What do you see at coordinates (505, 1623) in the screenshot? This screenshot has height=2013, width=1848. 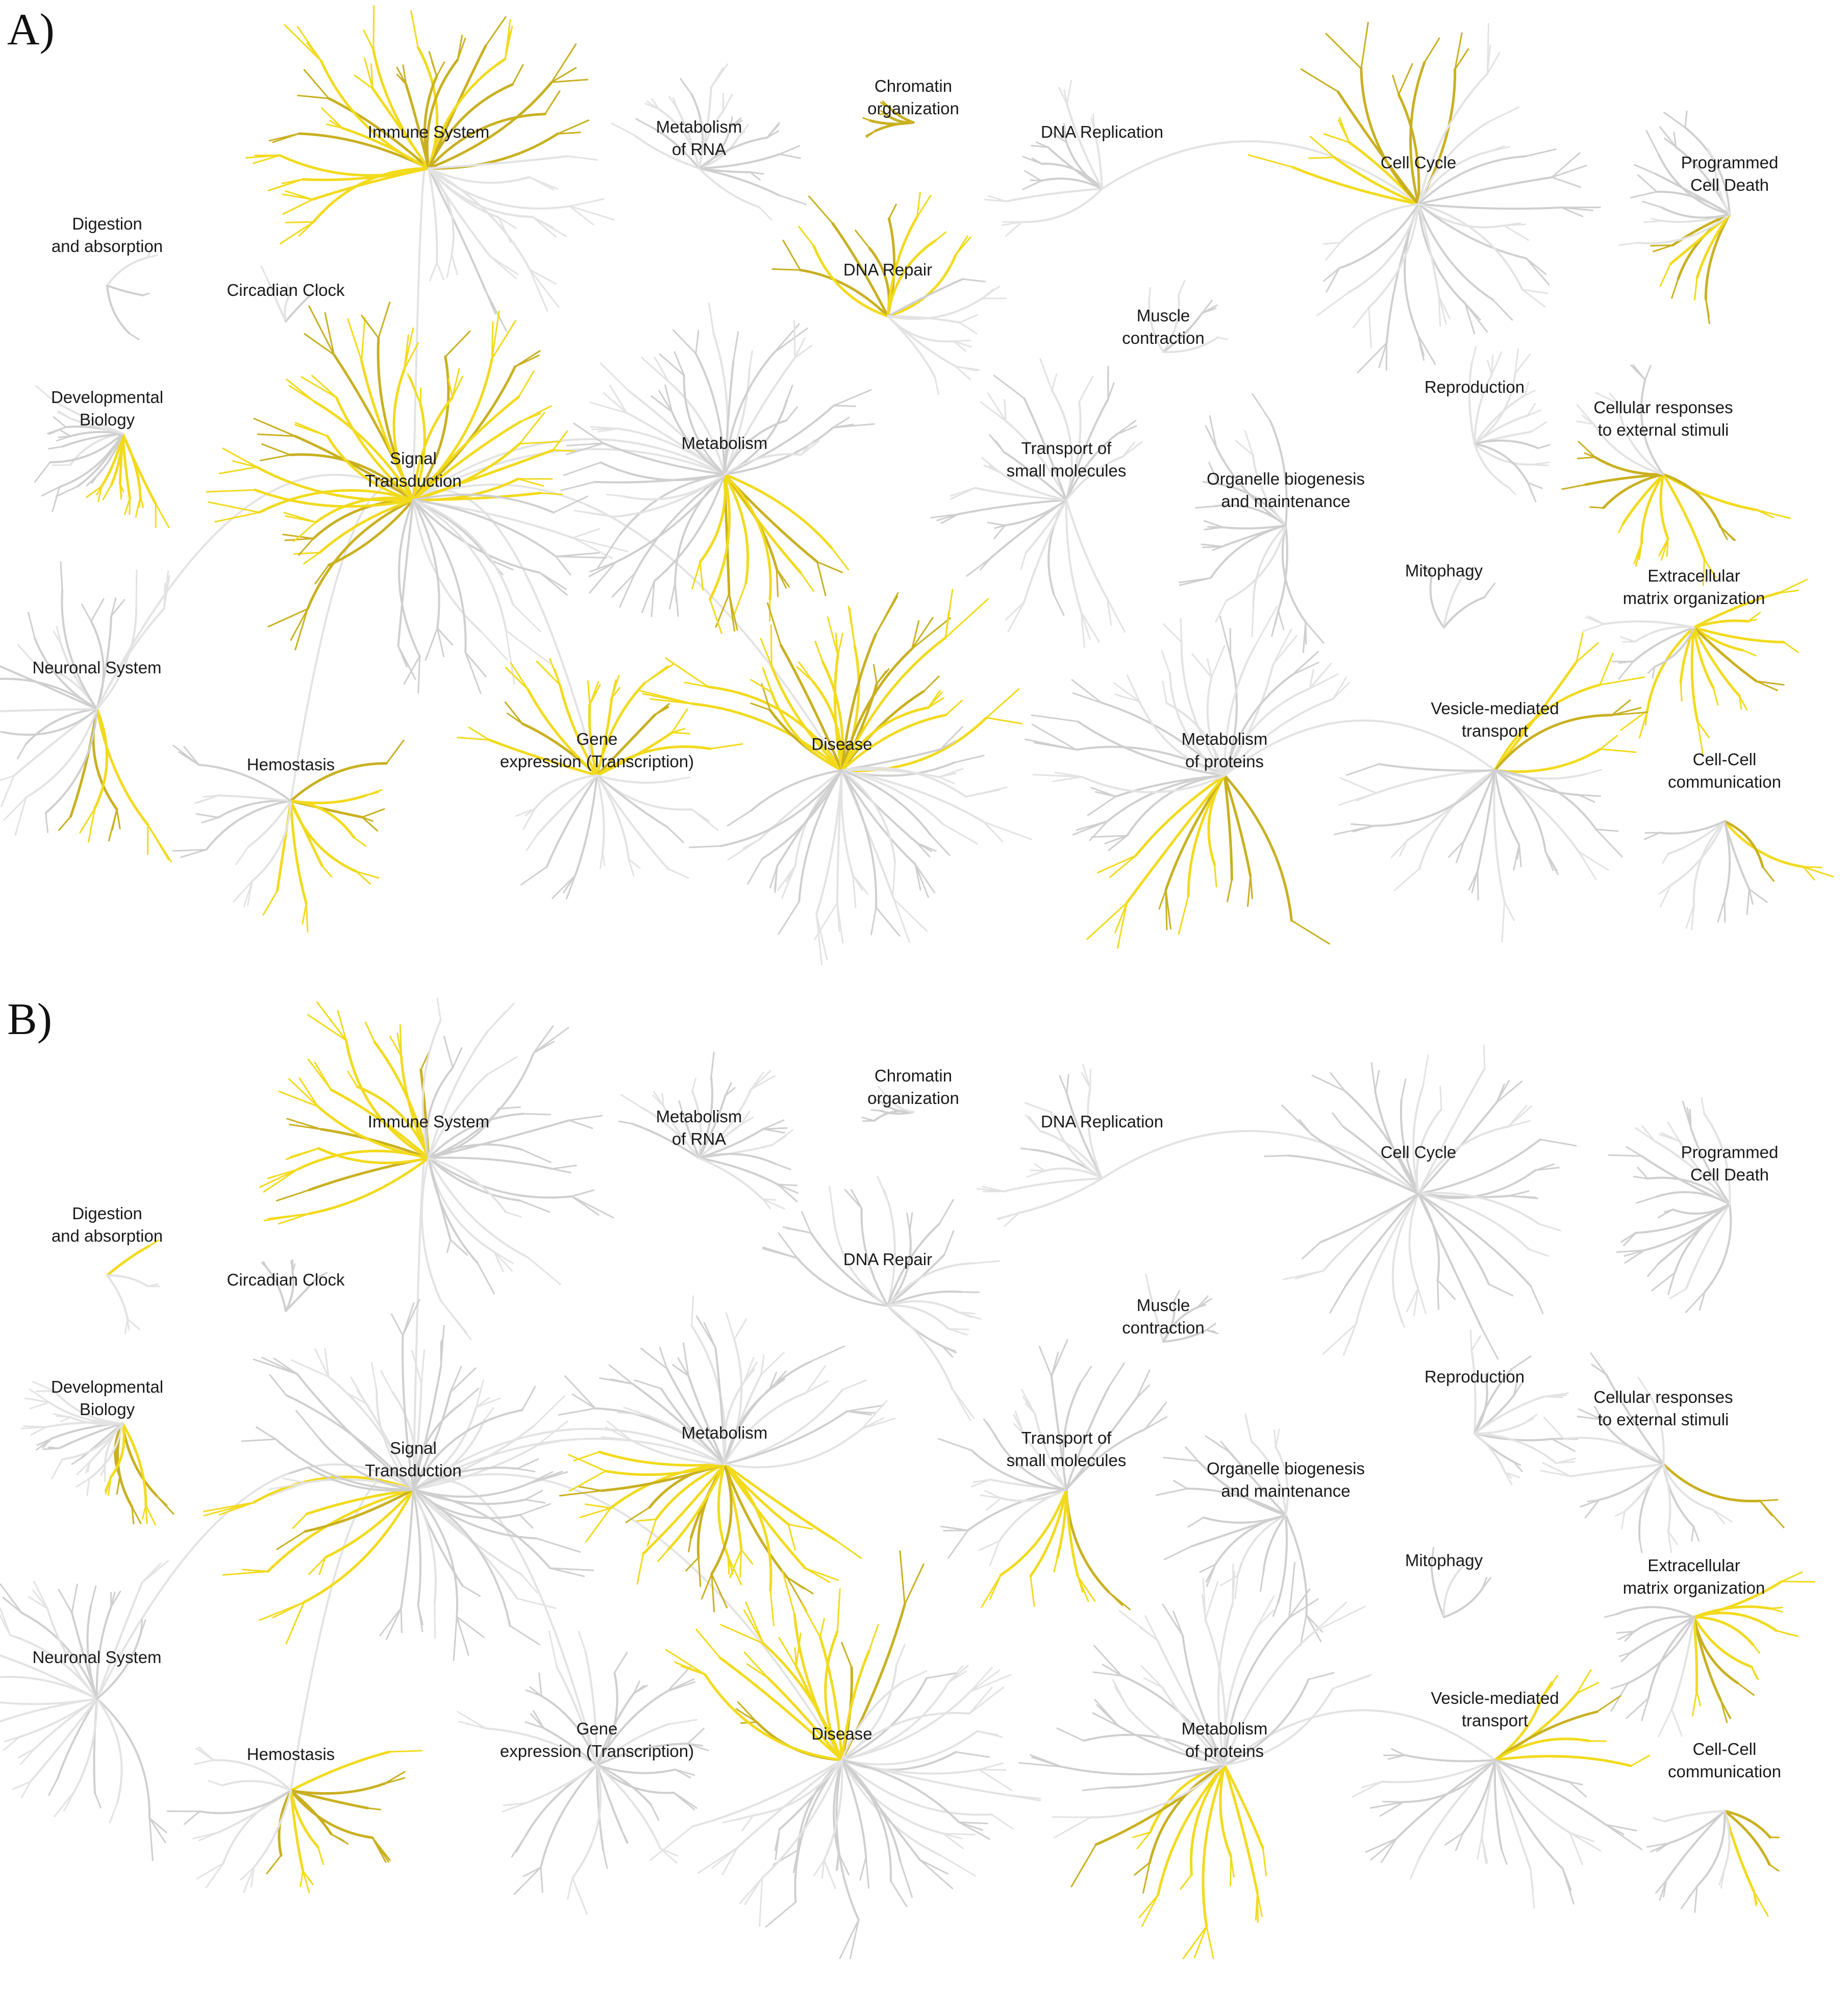 I see `connector-arc` at bounding box center [505, 1623].